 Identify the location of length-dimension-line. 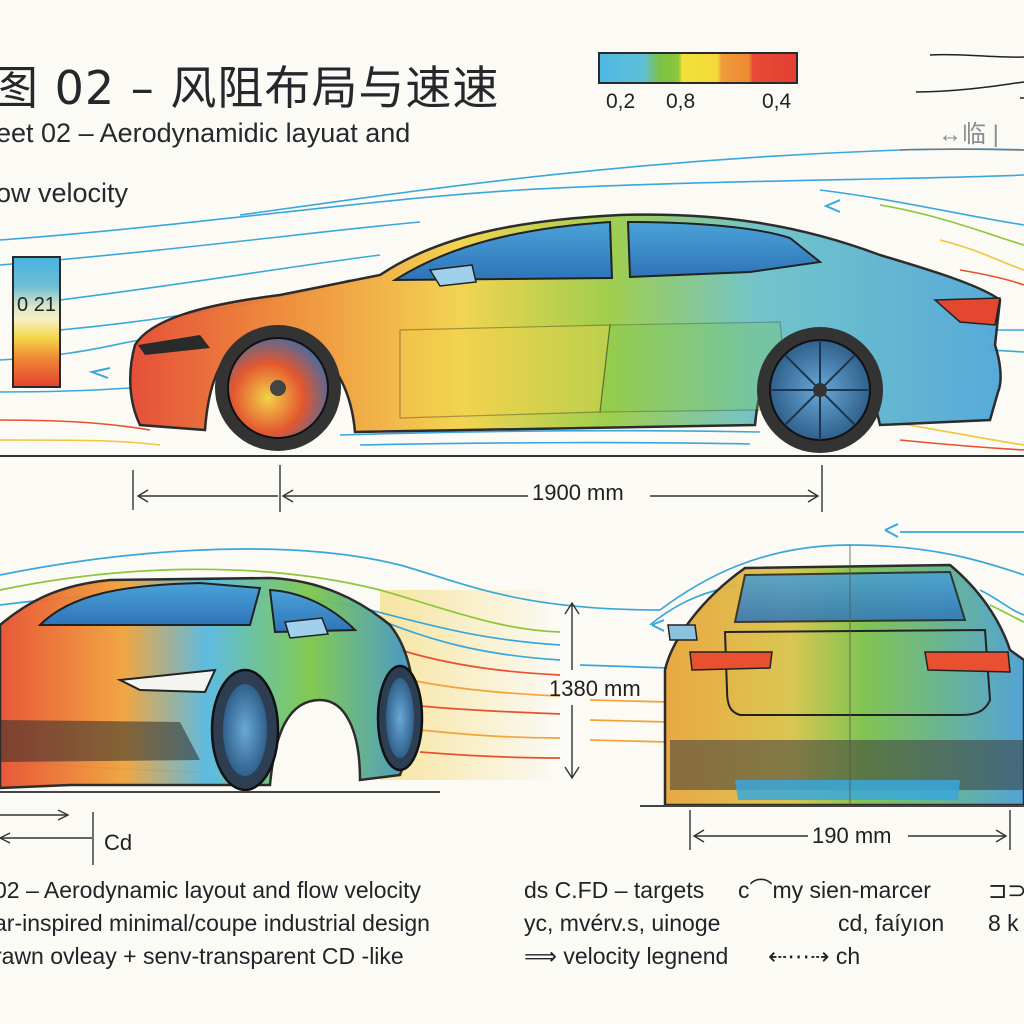
(477, 488).